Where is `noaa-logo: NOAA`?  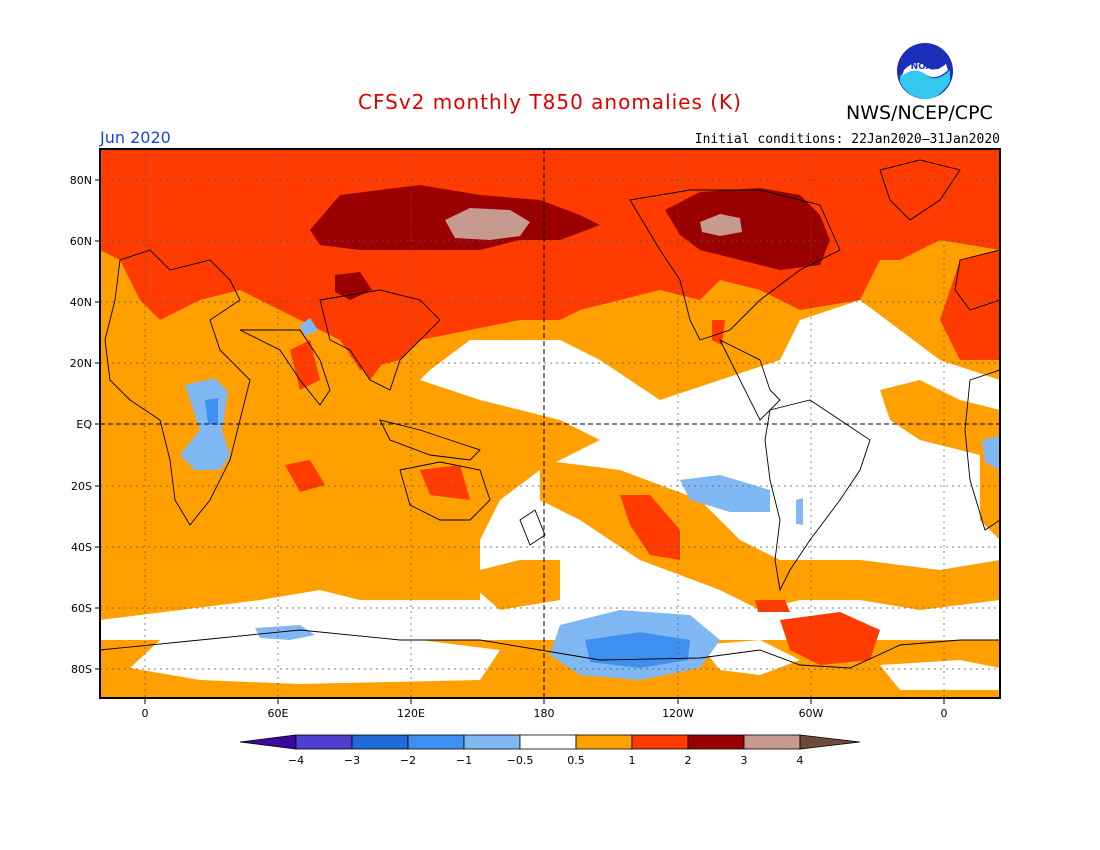
noaa-logo: NOAA is located at coordinates (925, 71).